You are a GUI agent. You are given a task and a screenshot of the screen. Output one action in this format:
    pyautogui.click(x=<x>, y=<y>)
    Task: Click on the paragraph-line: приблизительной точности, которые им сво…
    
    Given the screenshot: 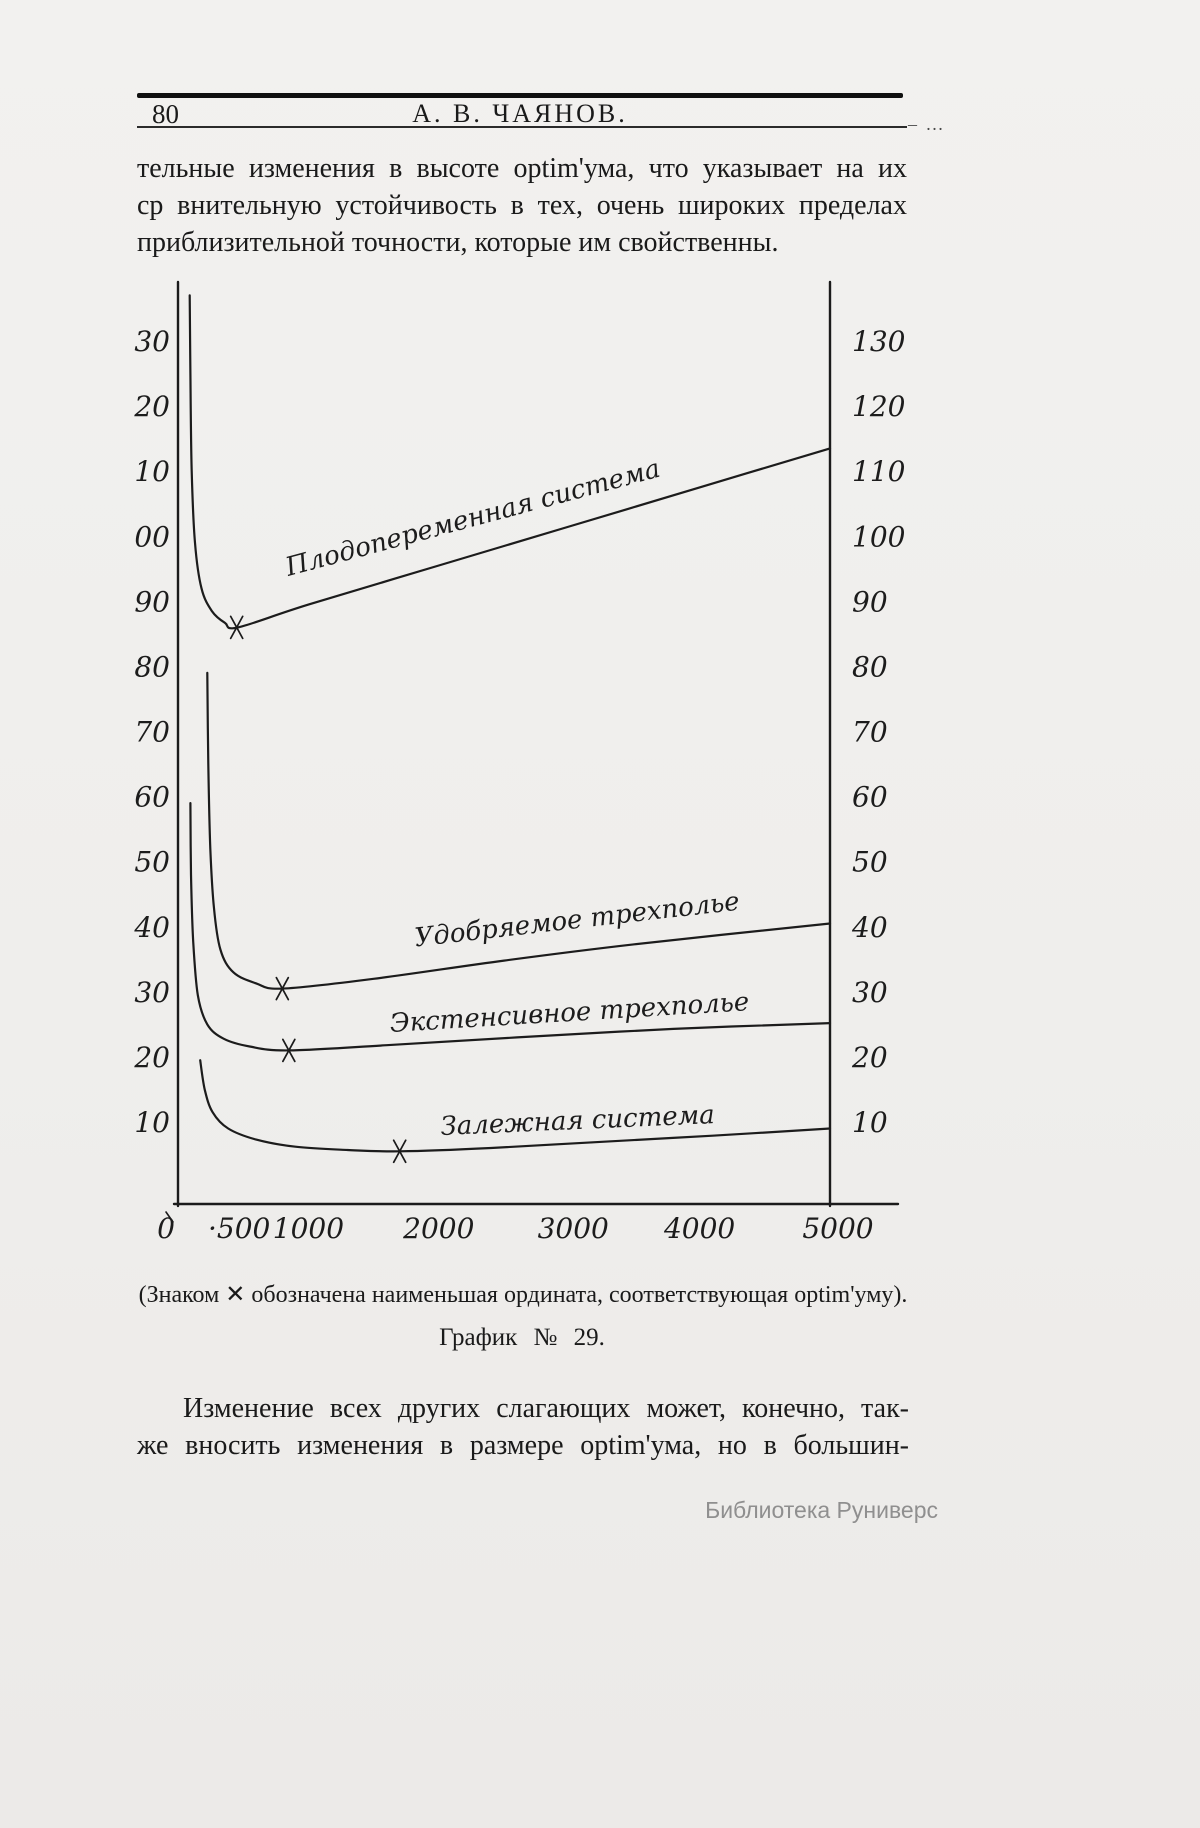 What is the action you would take?
    pyautogui.click(x=458, y=242)
    